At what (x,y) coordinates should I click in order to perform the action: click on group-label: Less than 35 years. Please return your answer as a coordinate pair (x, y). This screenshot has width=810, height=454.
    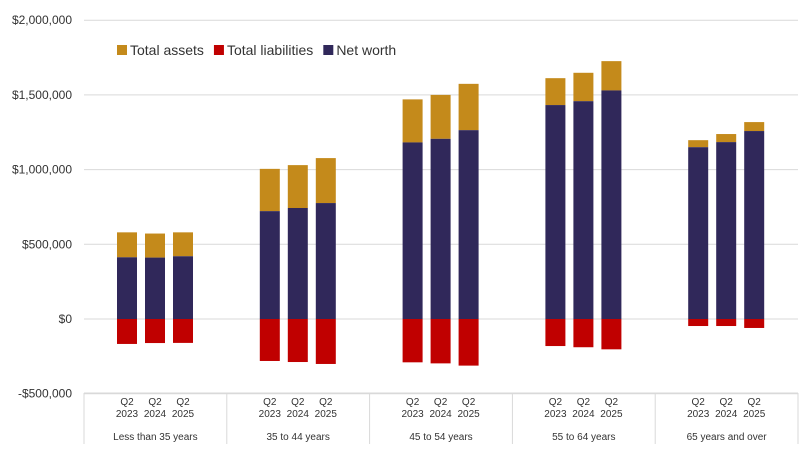
    Looking at the image, I should click on (155, 437).